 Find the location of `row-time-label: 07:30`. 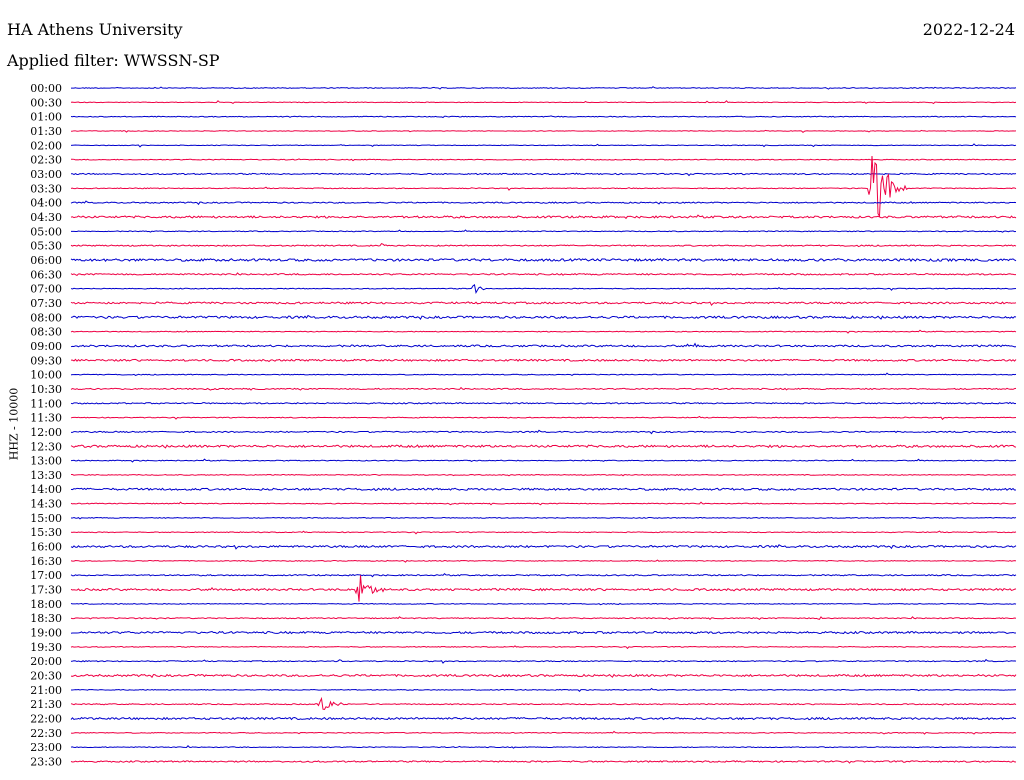

row-time-label: 07:30 is located at coordinates (46, 303).